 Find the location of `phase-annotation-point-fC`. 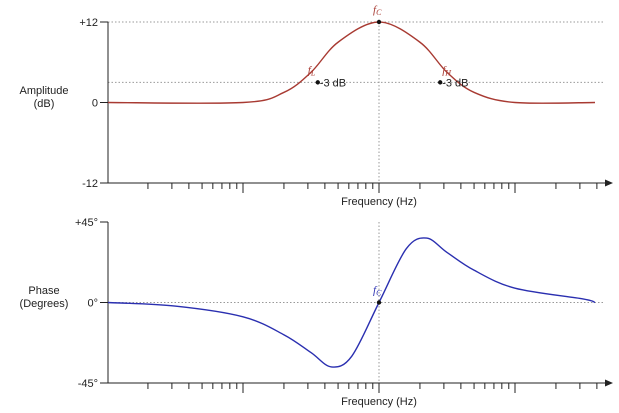

phase-annotation-point-fC is located at coordinates (379, 302).